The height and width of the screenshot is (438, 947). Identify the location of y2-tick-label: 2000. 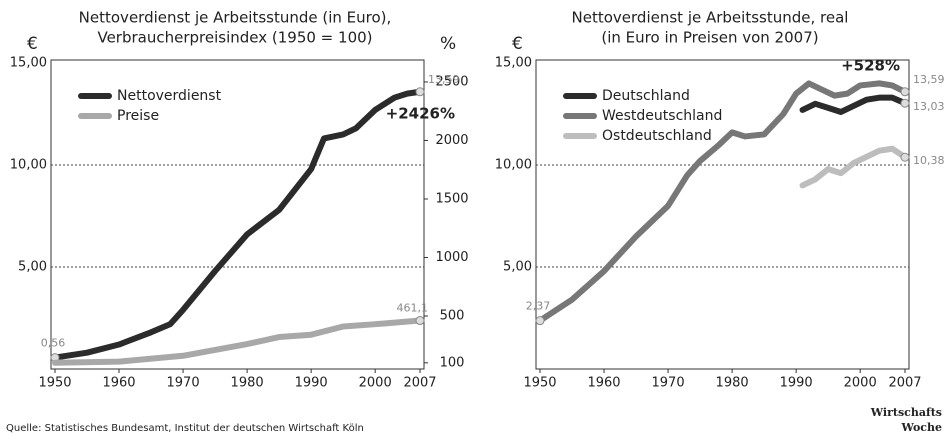
(451, 140).